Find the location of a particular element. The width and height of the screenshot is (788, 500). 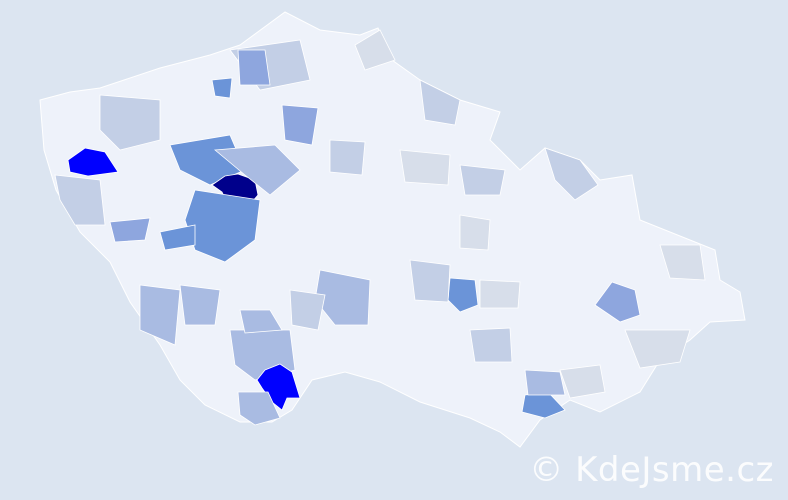

watermark: © KdeJsme.cz is located at coordinates (651, 470).